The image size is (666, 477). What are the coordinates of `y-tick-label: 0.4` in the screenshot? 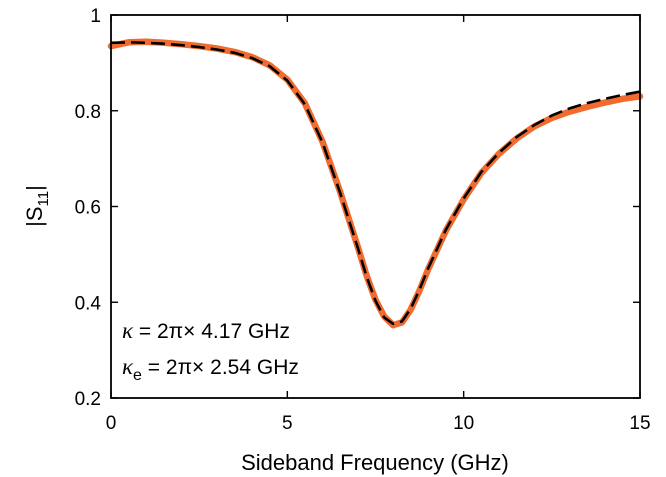 It's located at (88, 303).